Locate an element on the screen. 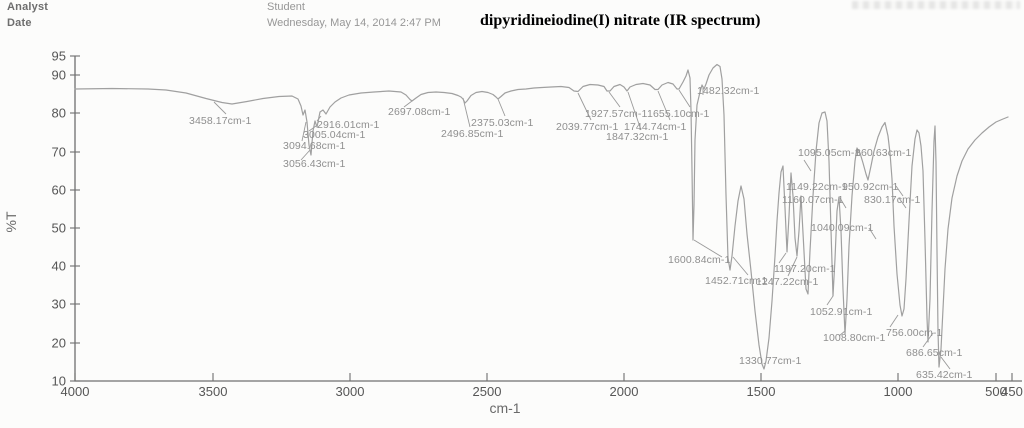  peak-label: 1160.07cm-1 is located at coordinates (813, 200).